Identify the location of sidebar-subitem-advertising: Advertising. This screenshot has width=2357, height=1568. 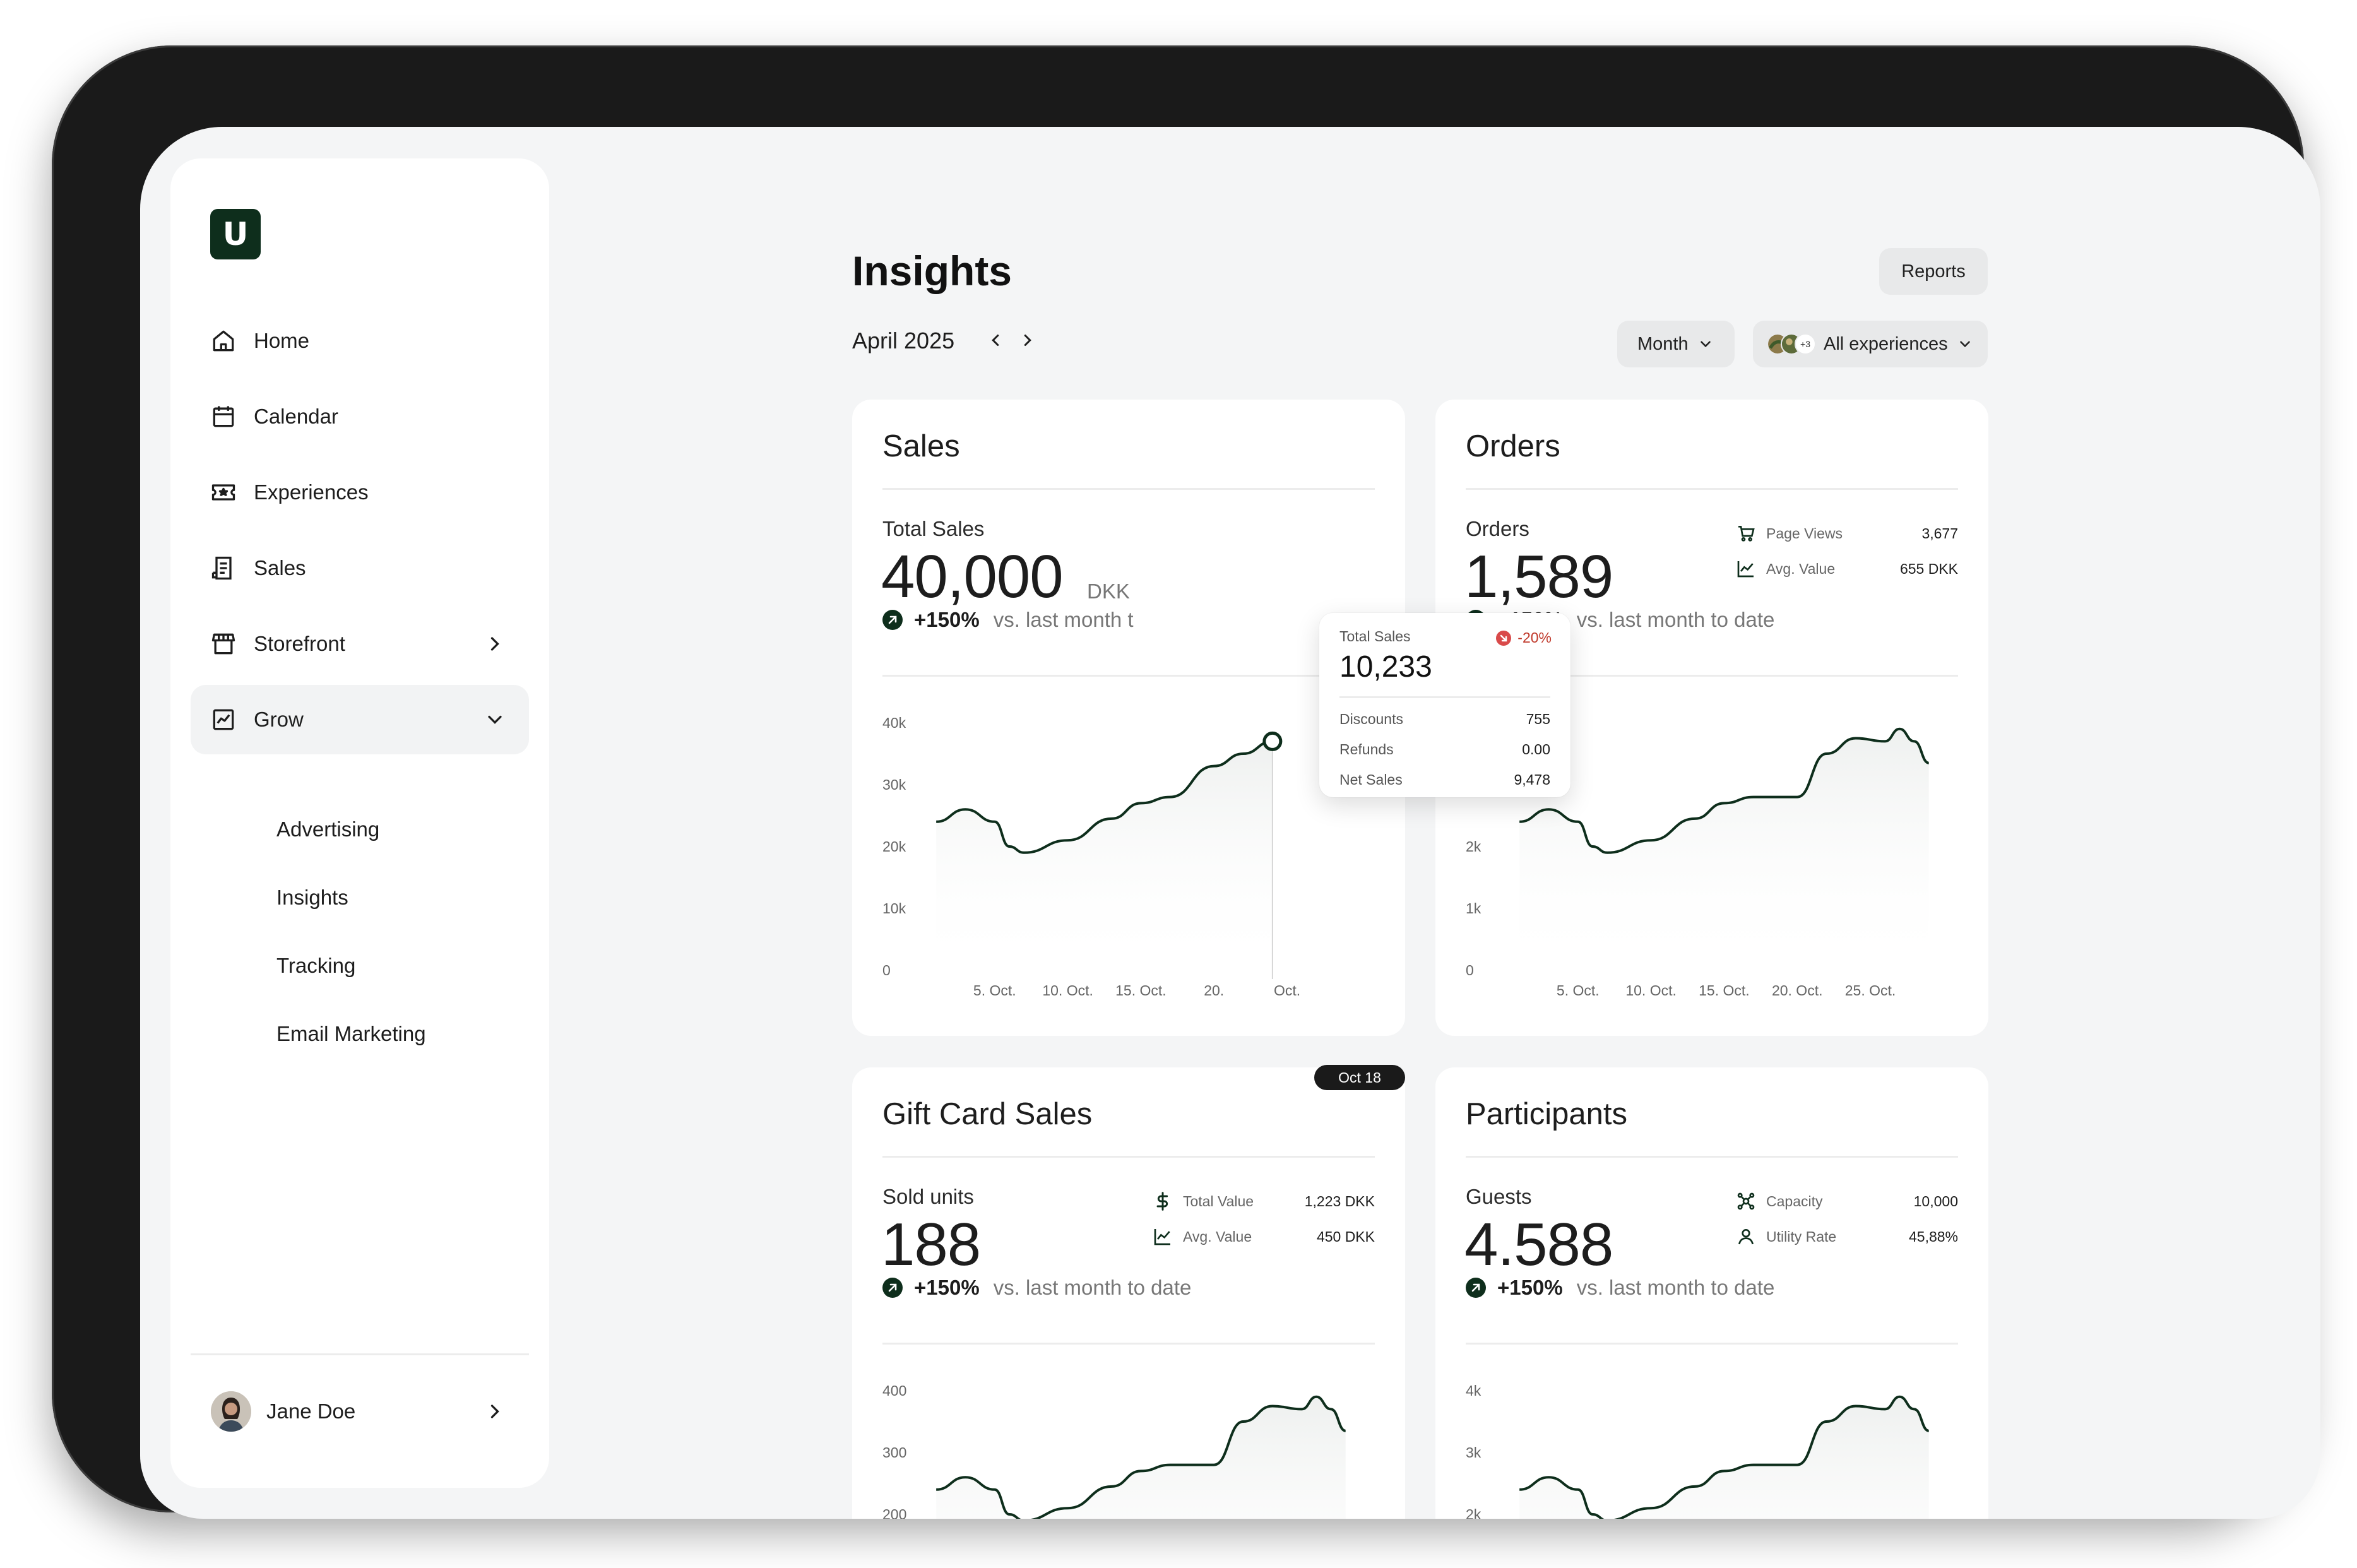
(328, 829).